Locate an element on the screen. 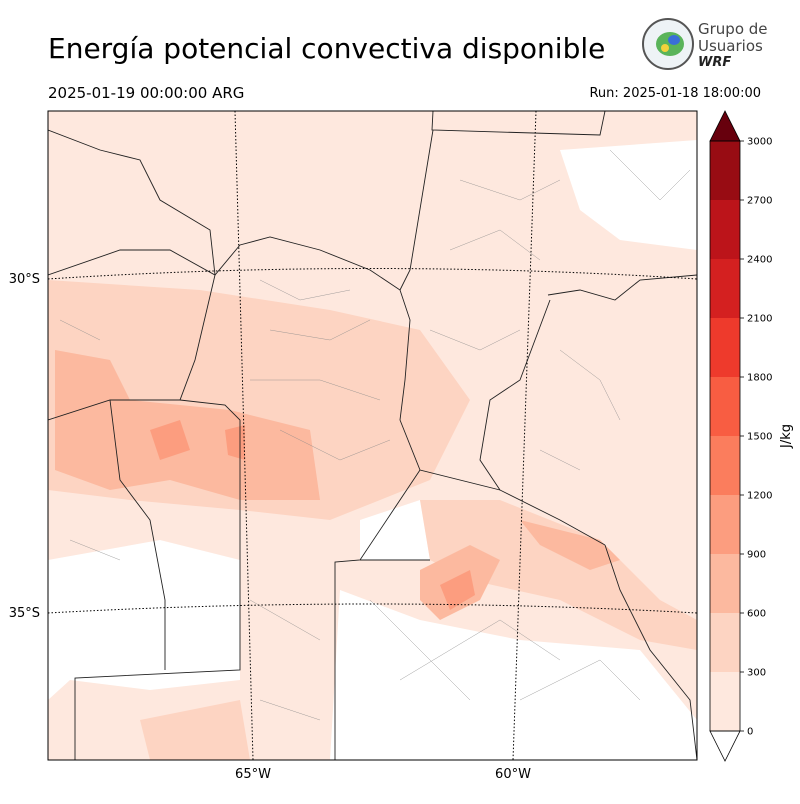  colorbar-extend-under is located at coordinates (725, 746).